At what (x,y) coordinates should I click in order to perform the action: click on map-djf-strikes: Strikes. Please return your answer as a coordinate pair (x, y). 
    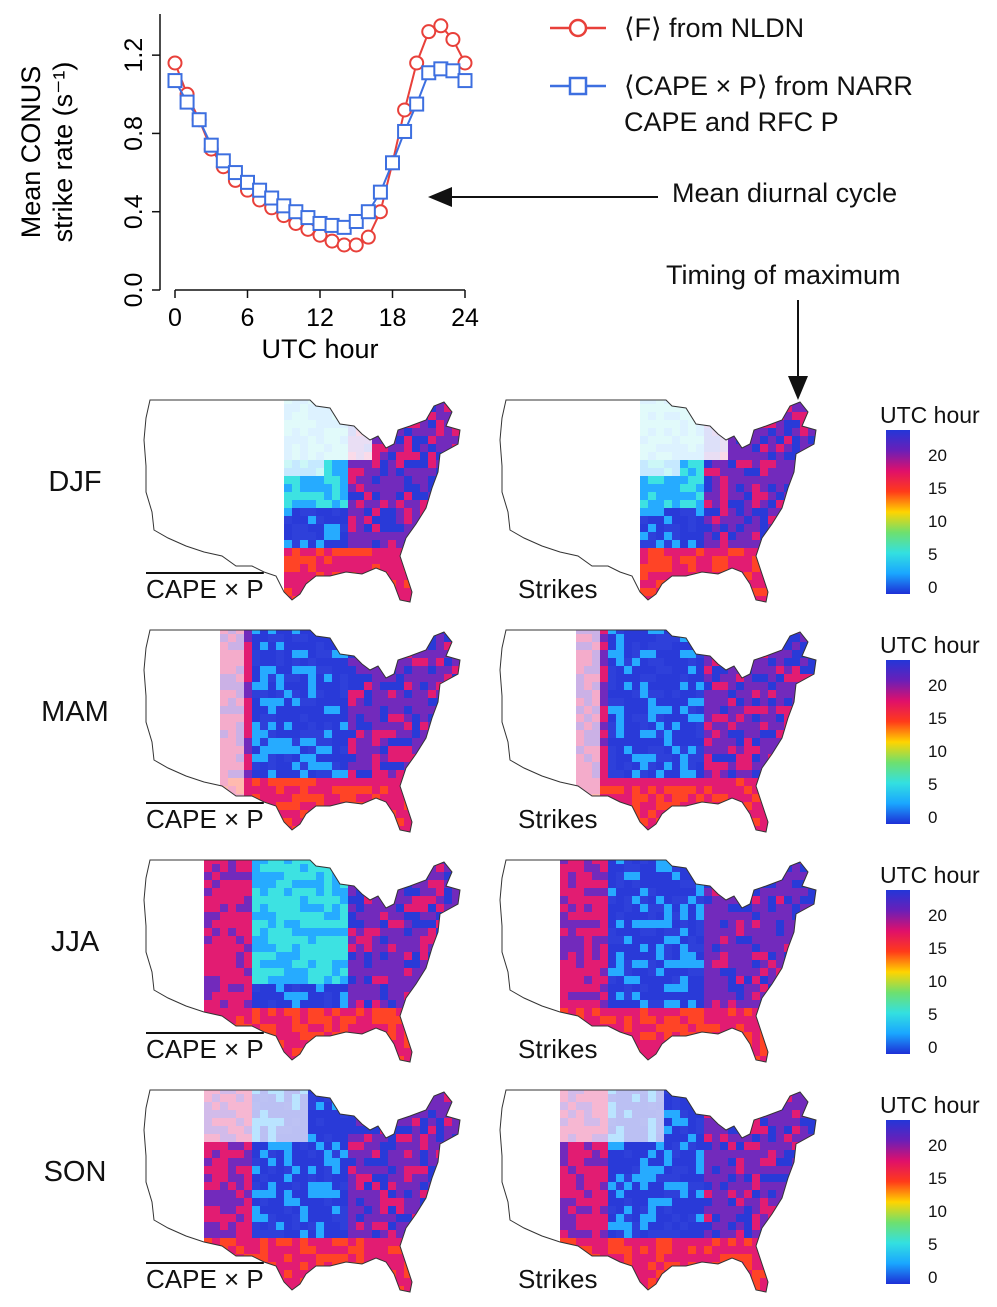
    Looking at the image, I should click on (666, 504).